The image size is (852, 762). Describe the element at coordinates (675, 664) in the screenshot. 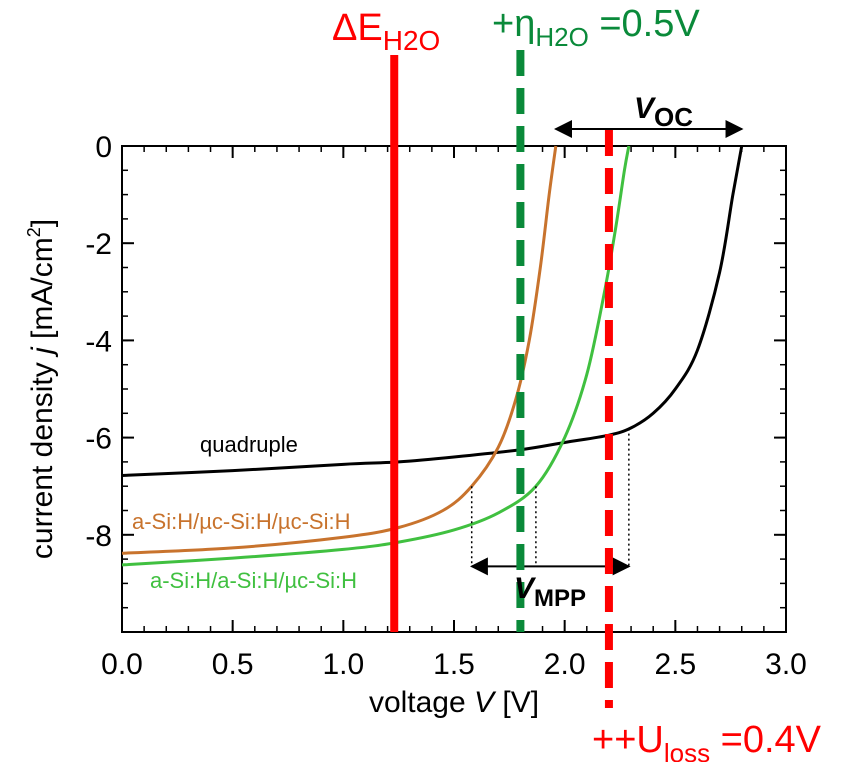

I see `x-tick-label: 2.5` at that location.